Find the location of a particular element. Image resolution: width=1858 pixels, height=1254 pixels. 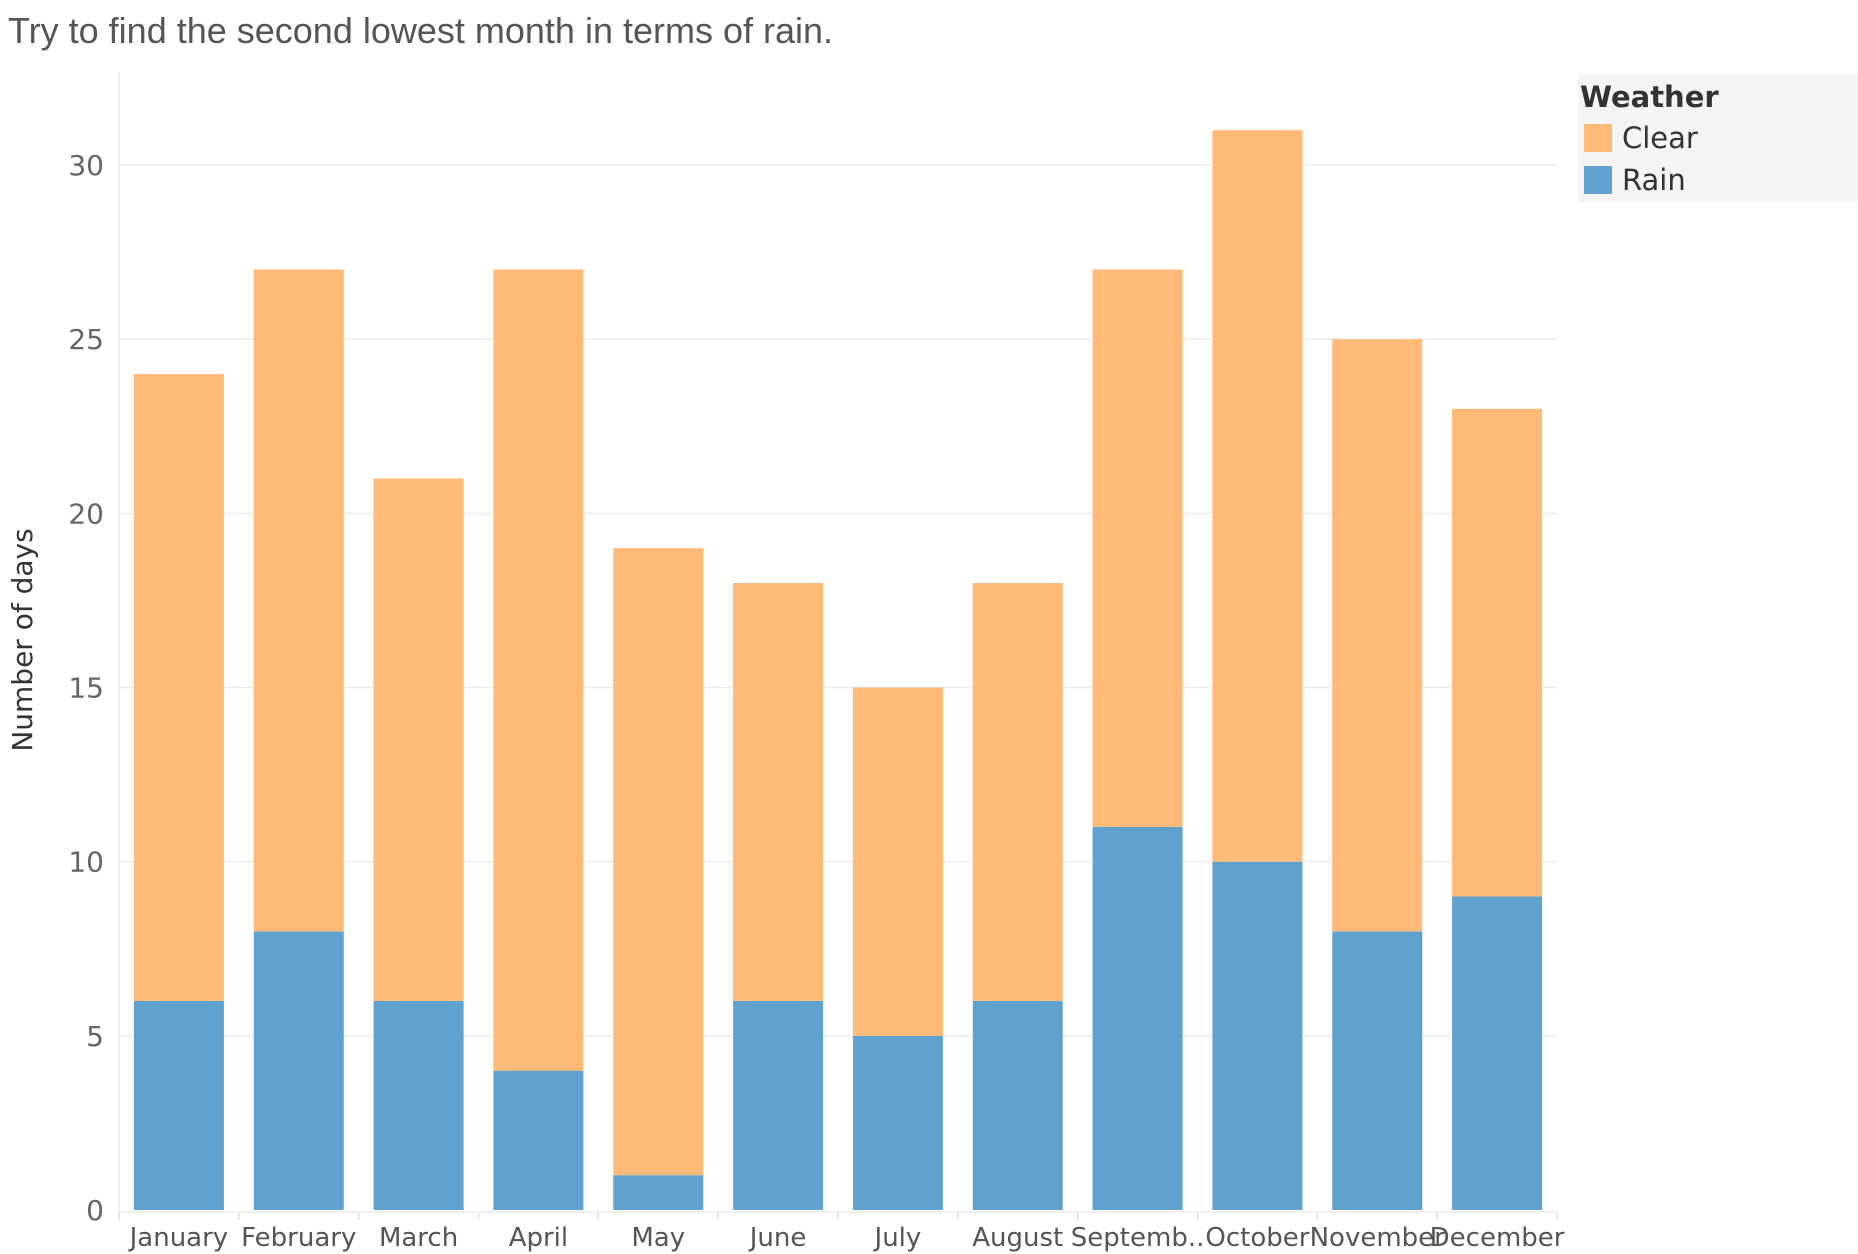

x-tick-label: May is located at coordinates (658, 1238).